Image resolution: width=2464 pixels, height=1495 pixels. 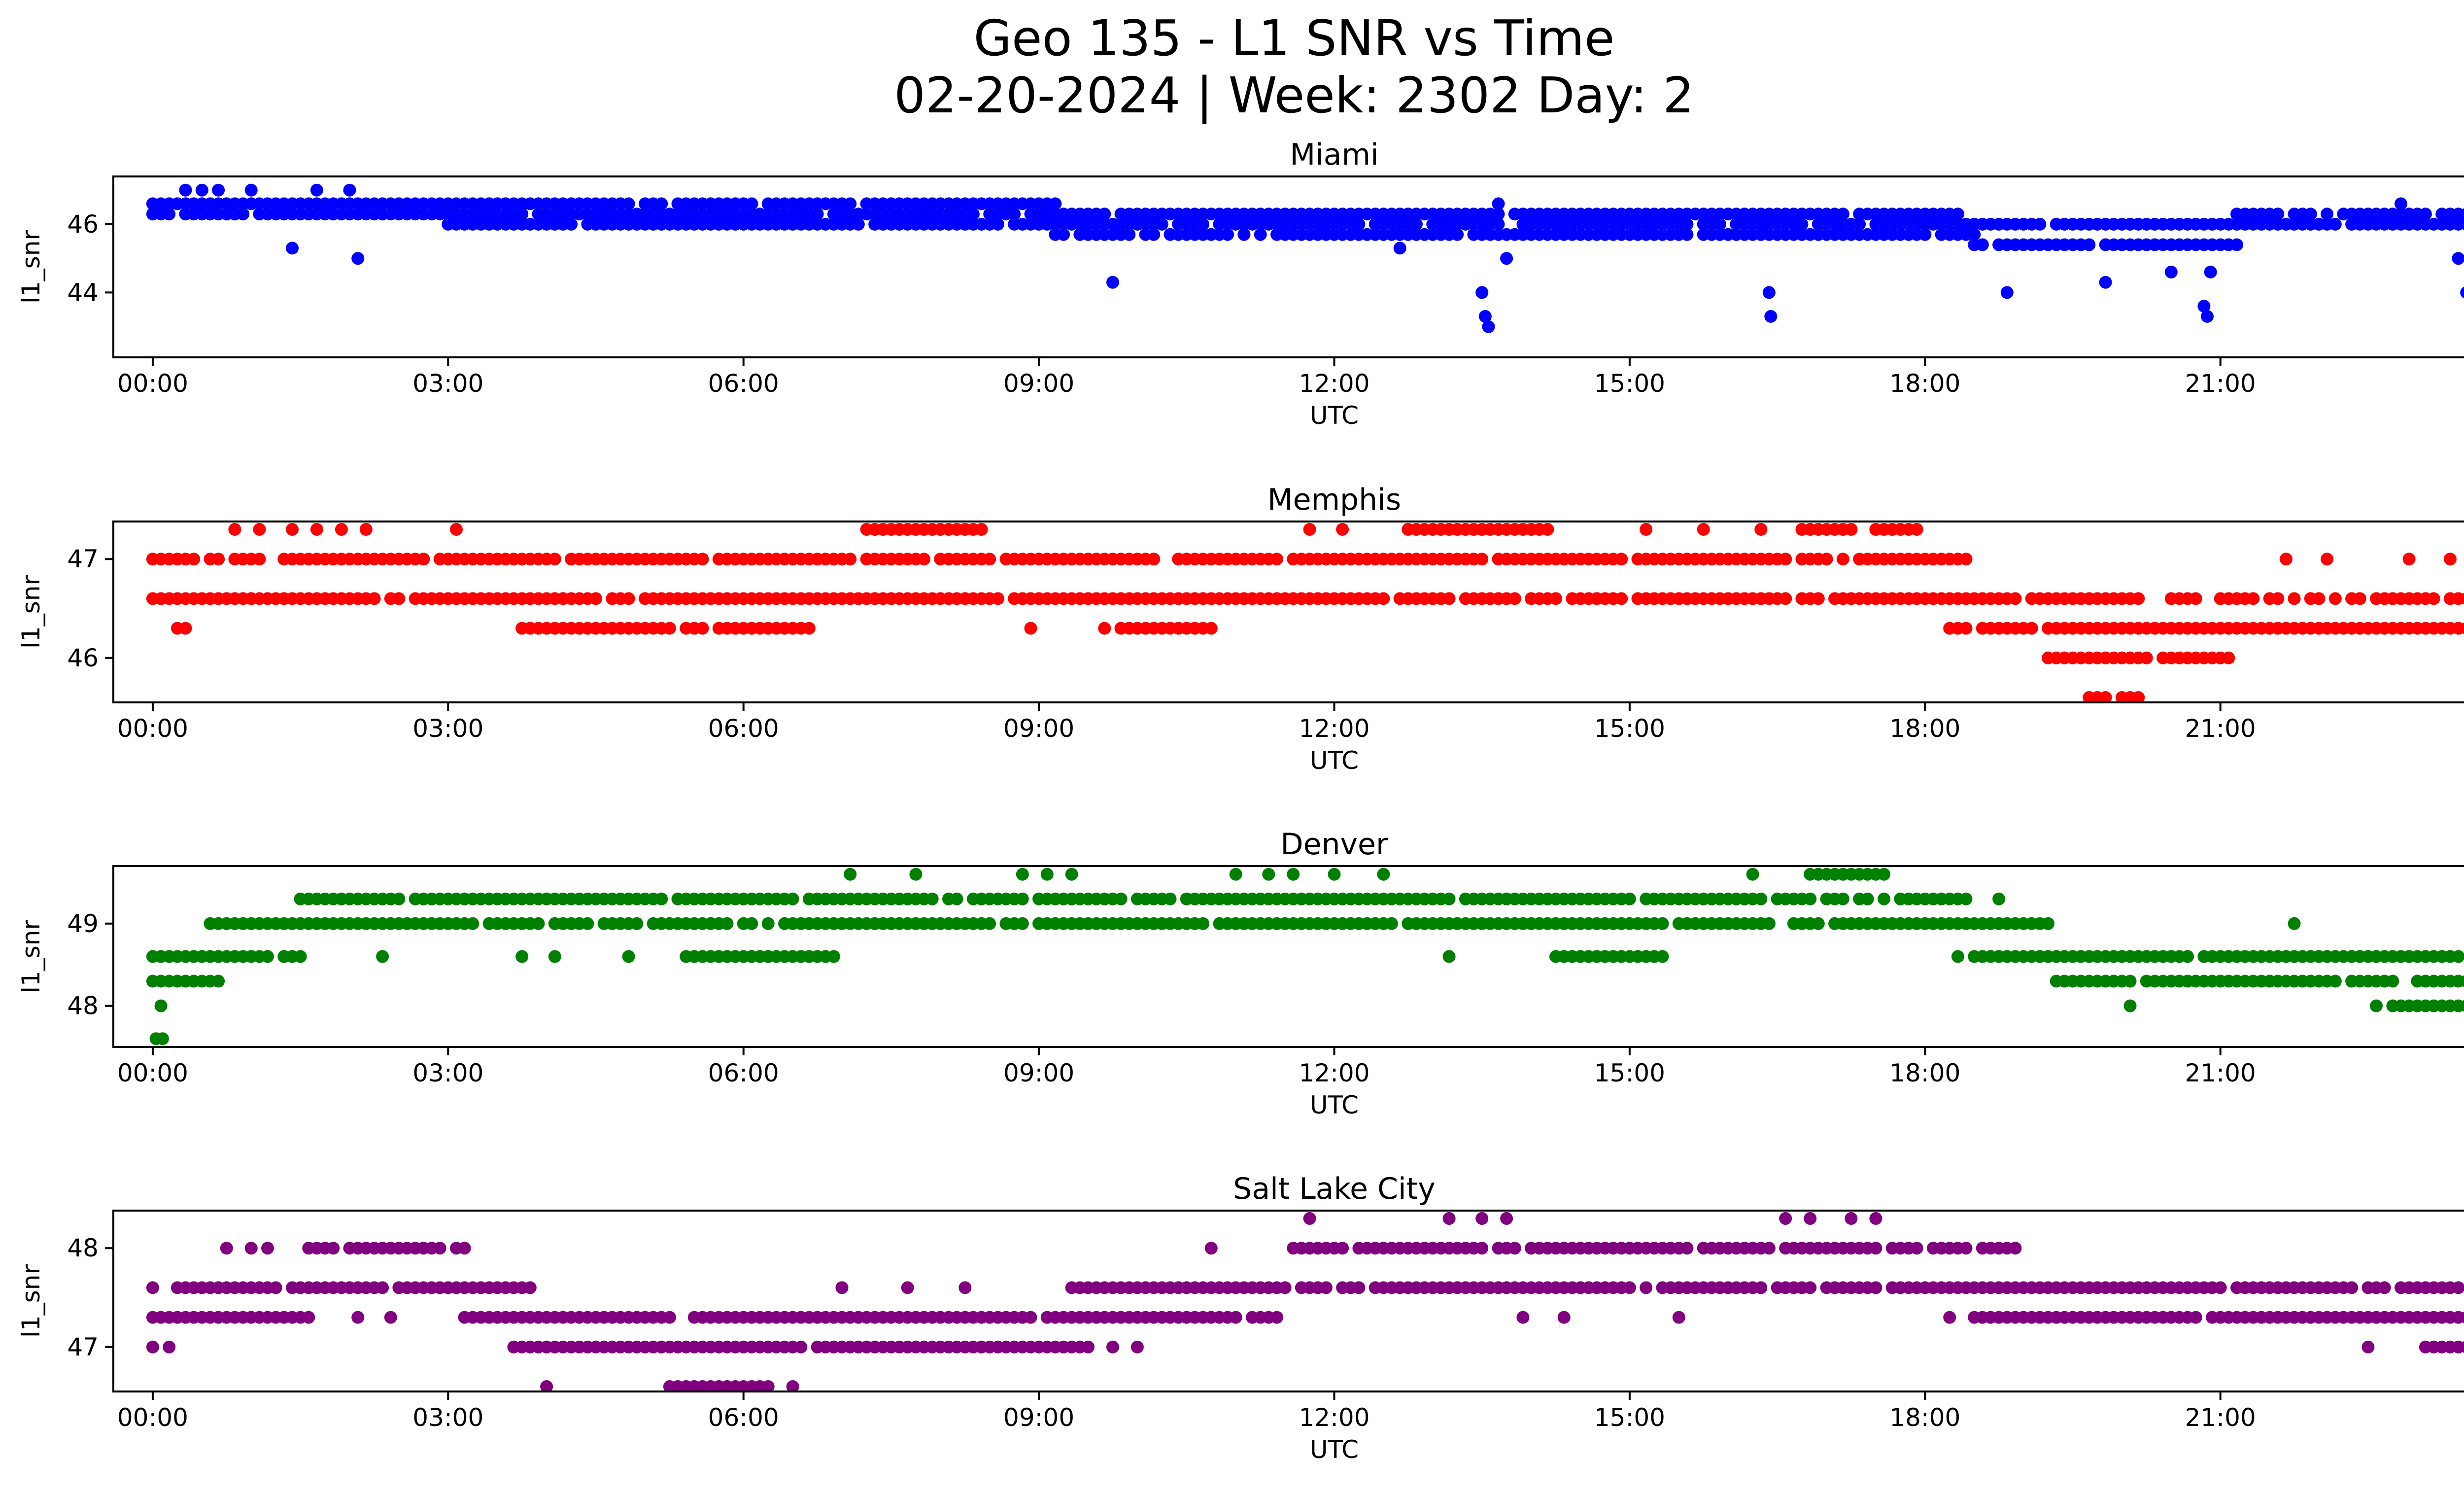 What do you see at coordinates (83, 1006) in the screenshot?
I see `y-tick-label: 48` at bounding box center [83, 1006].